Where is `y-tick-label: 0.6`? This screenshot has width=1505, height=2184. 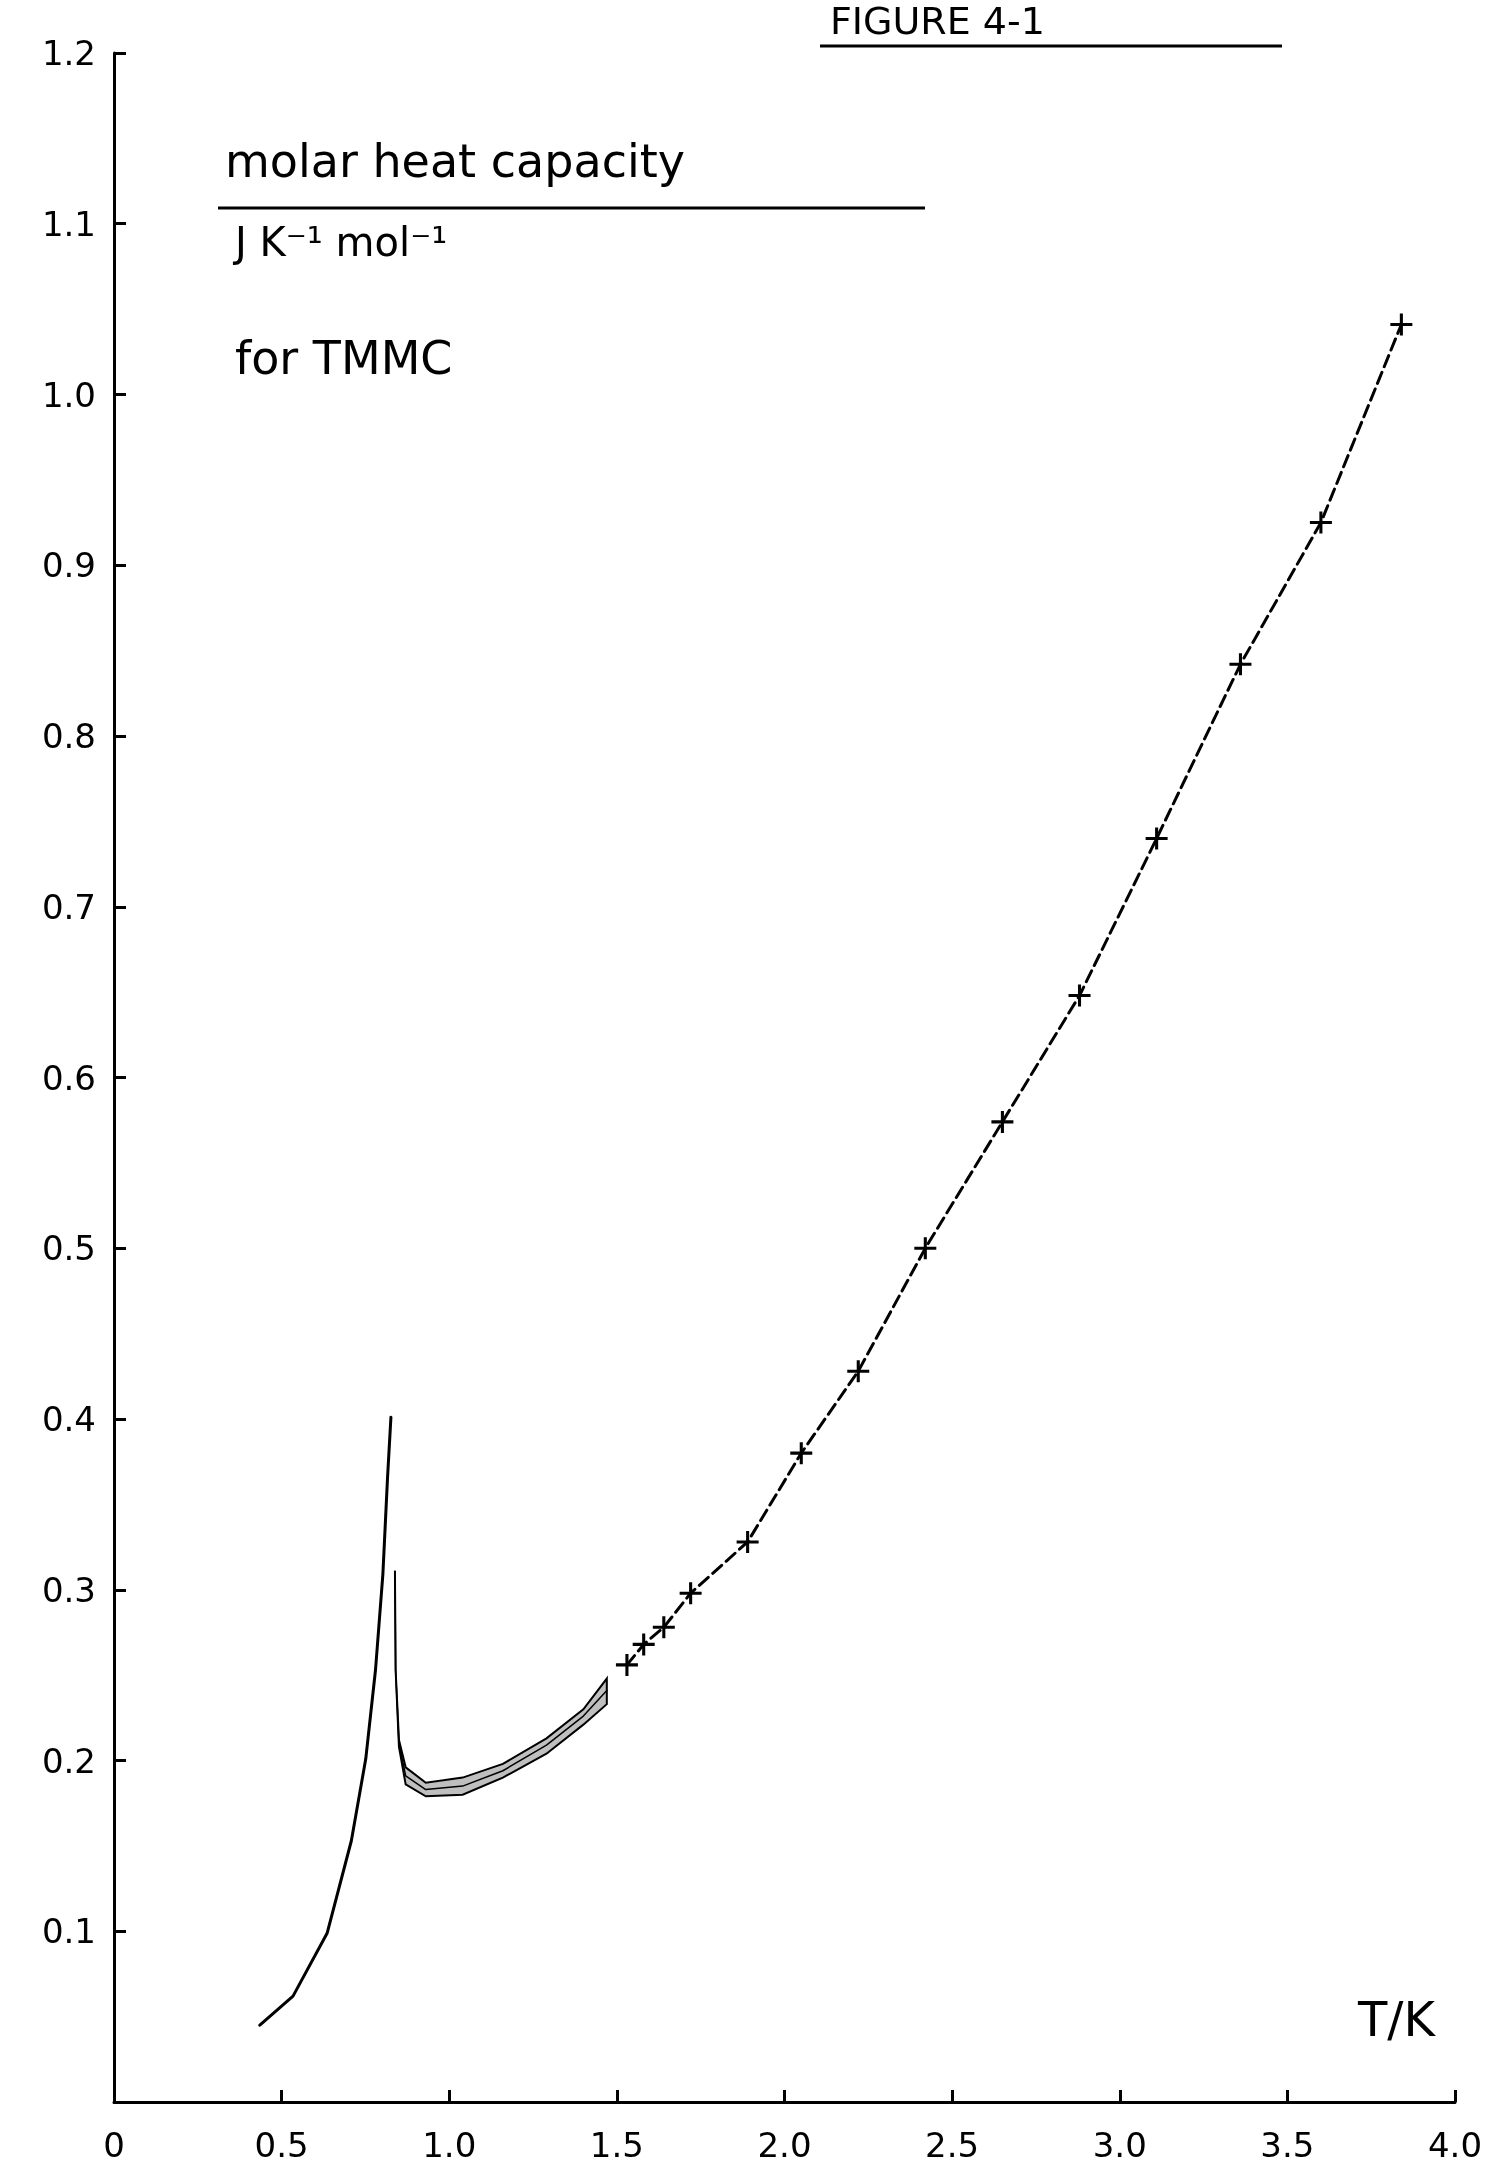
y-tick-label: 0.6 is located at coordinates (68, 1077).